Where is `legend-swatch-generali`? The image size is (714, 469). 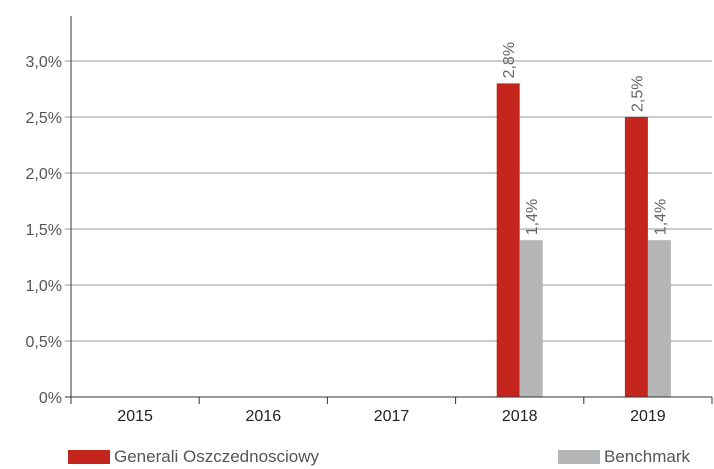 legend-swatch-generali is located at coordinates (89, 457).